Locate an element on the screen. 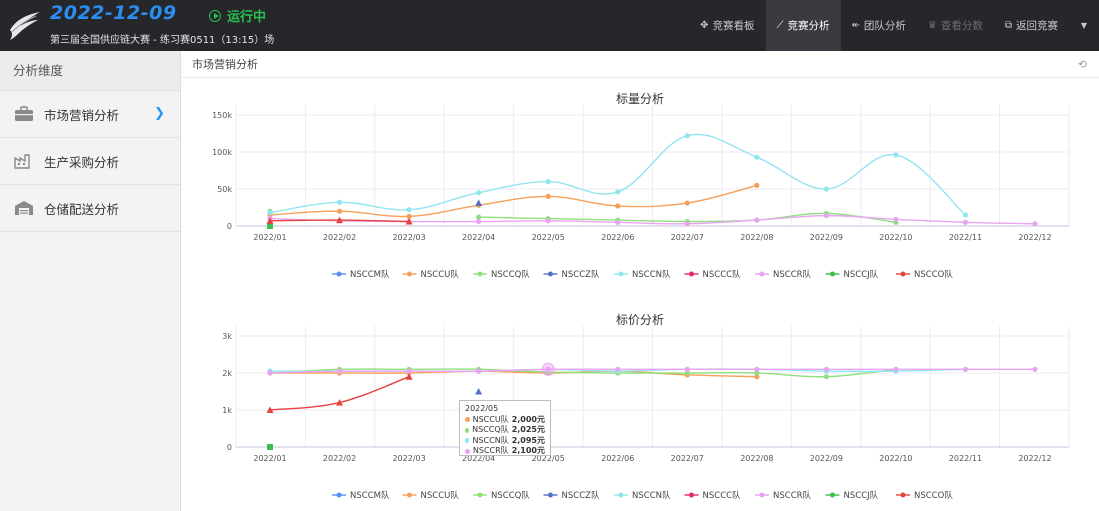 The width and height of the screenshot is (1099, 511). nav-team-analysis: ↞ 团队分析 is located at coordinates (879, 25).